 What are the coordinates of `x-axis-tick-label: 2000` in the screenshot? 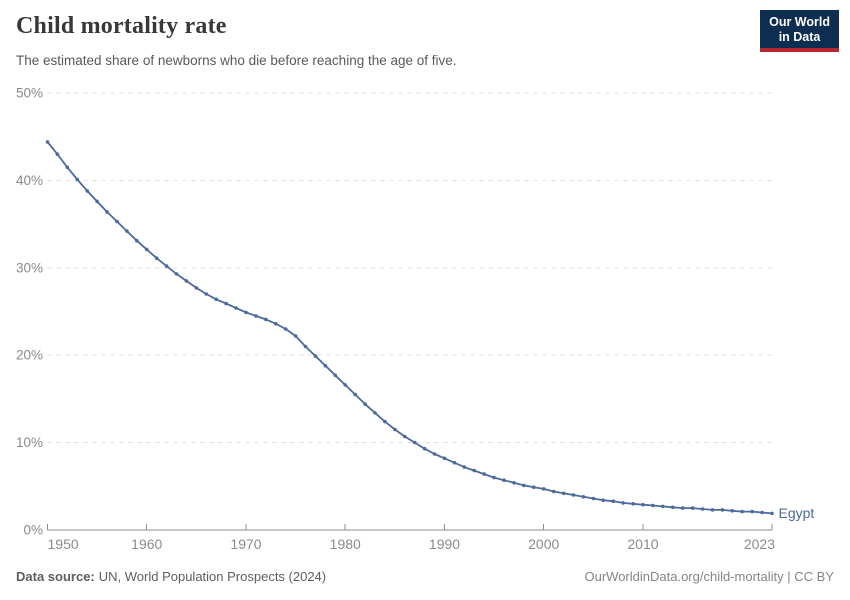 It's located at (543, 544).